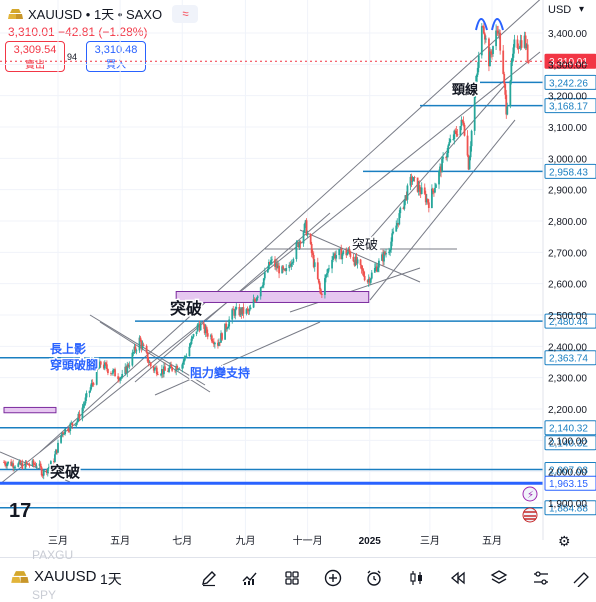  Describe the element at coordinates (220, 372) in the screenshot. I see `chart-annotation: 阻力變支持` at that location.